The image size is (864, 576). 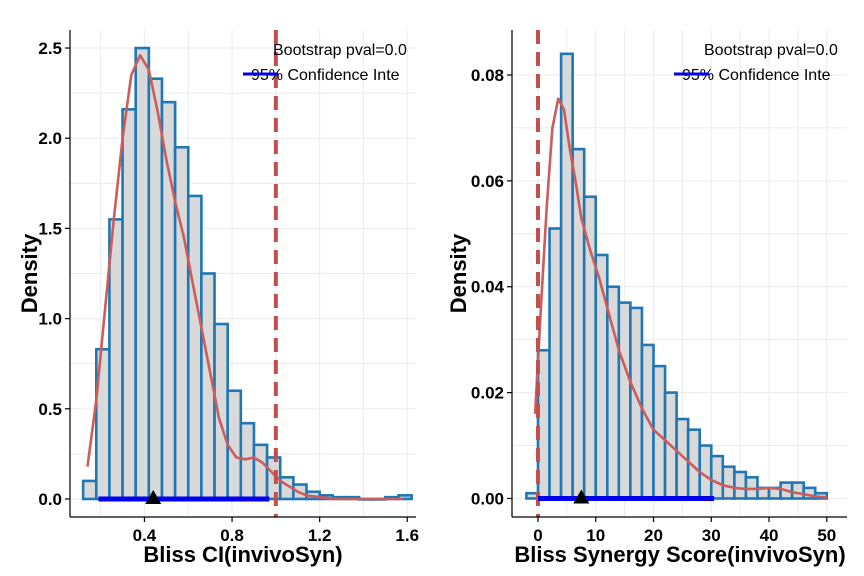 I want to click on x-axis-title: Bliss CI(invivoSyn), so click(x=242, y=554).